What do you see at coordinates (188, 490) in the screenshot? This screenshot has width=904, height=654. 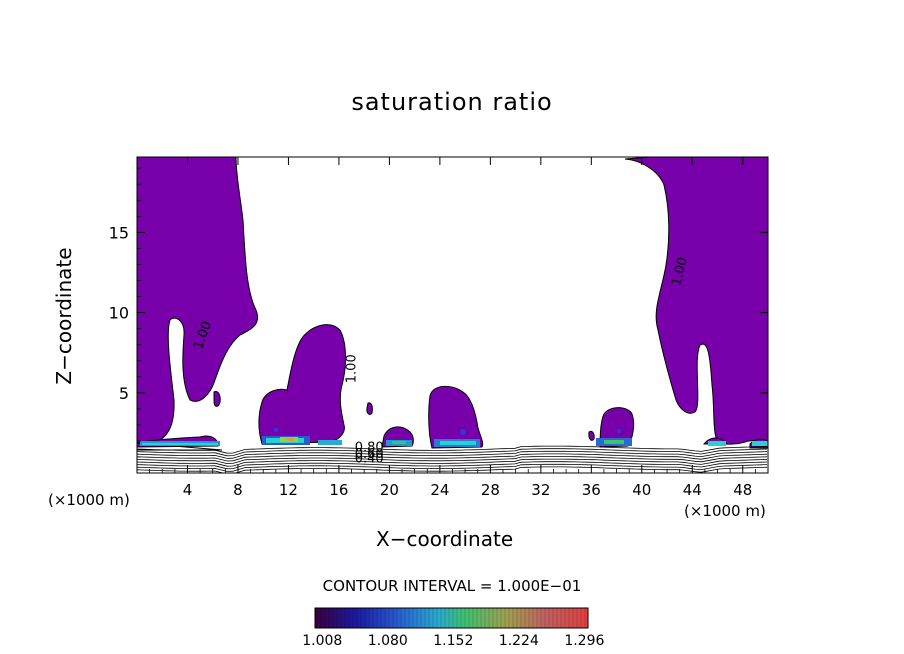 I see `x-tick-label: 4` at bounding box center [188, 490].